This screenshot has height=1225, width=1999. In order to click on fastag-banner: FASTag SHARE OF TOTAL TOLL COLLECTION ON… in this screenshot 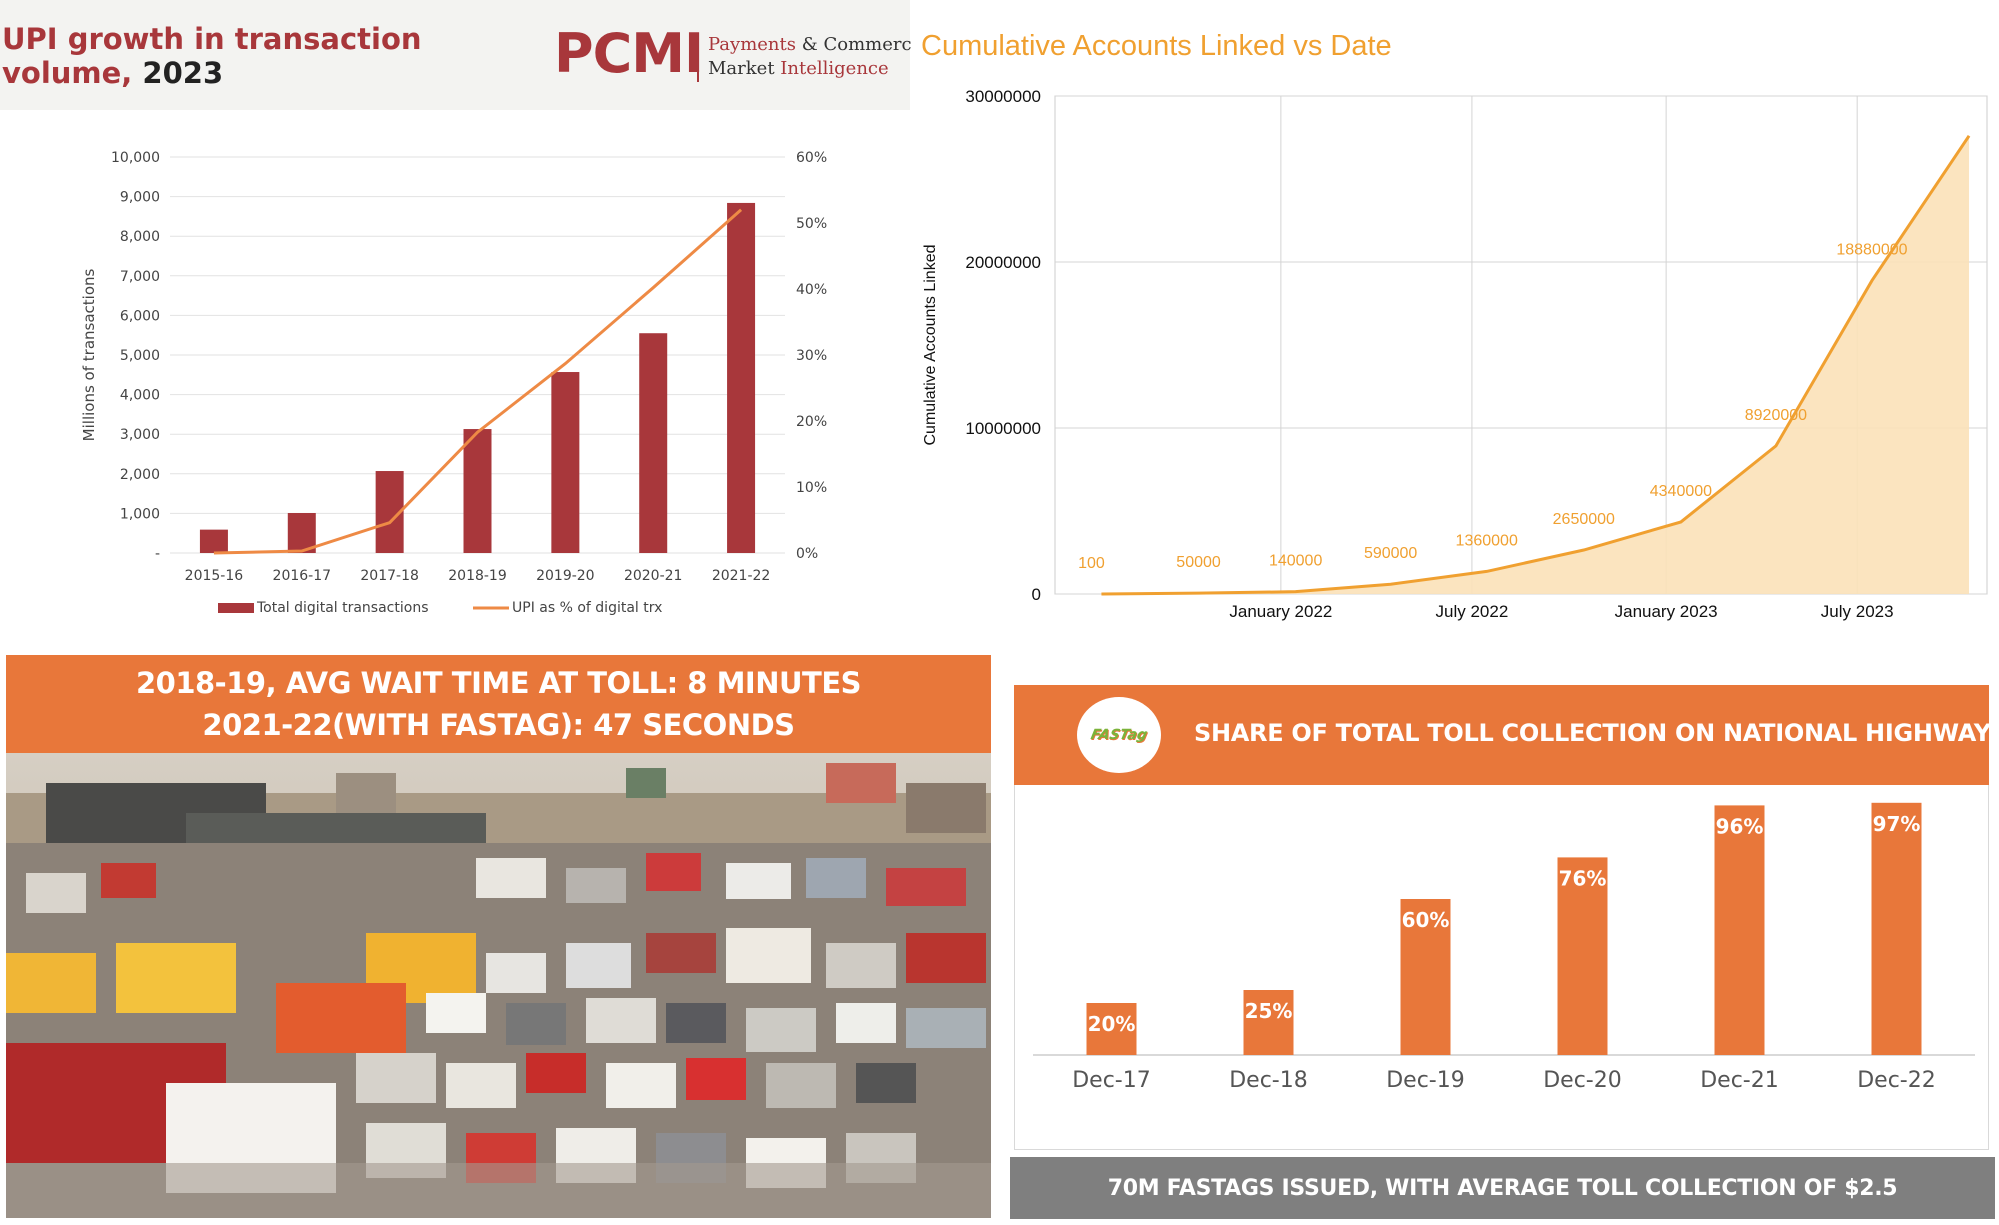, I will do `click(1506, 735)`.